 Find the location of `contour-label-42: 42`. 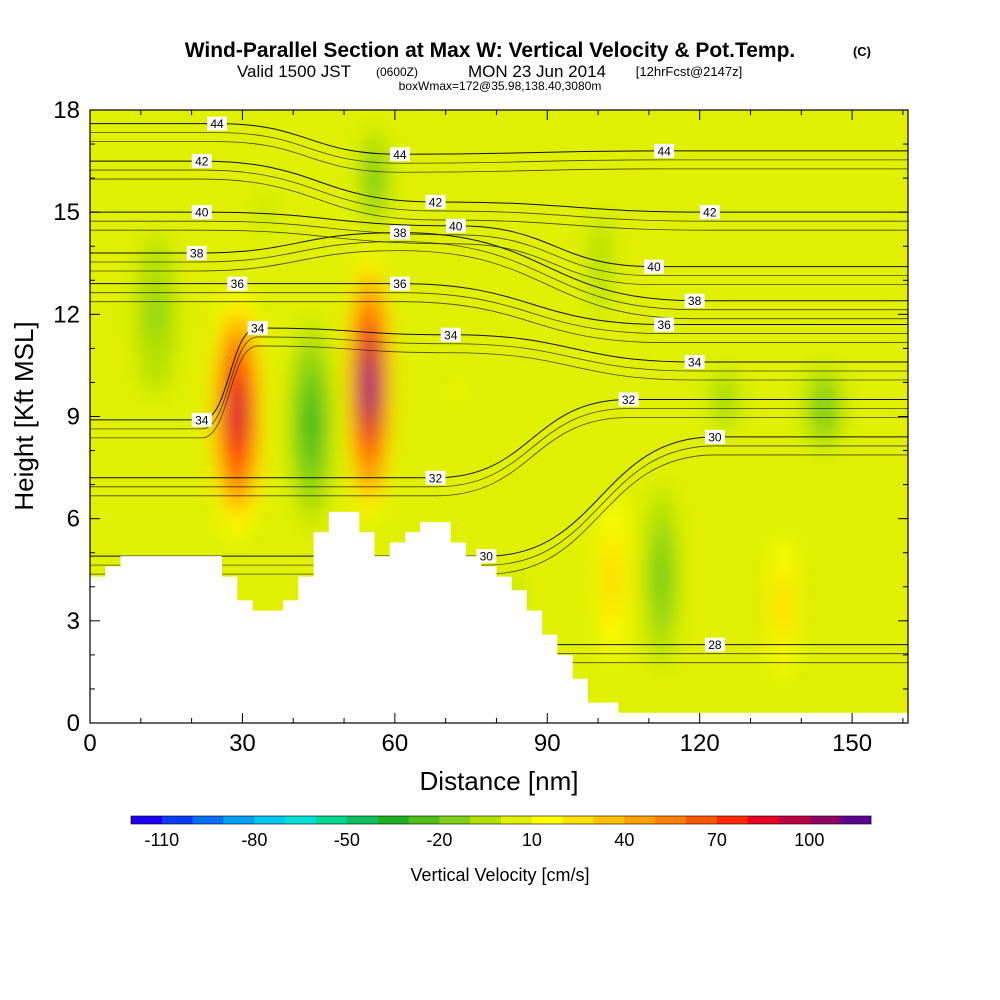

contour-label-42: 42 is located at coordinates (202, 162).